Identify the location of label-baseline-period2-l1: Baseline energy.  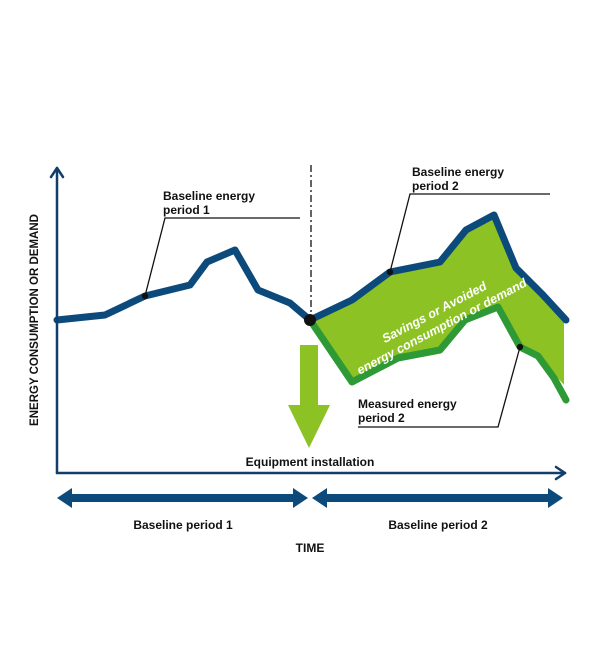
(458, 172).